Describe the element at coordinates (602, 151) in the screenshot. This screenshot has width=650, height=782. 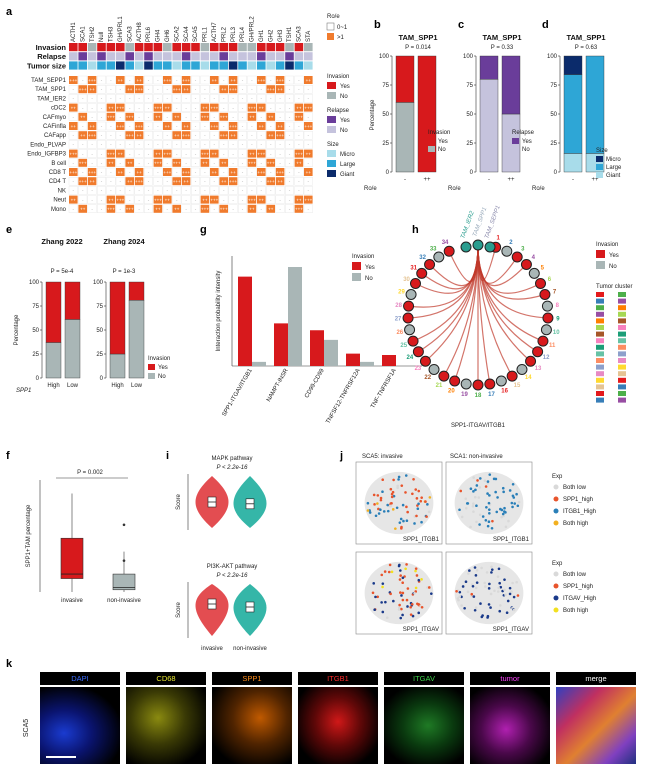
I see `legend-title: Size` at that location.